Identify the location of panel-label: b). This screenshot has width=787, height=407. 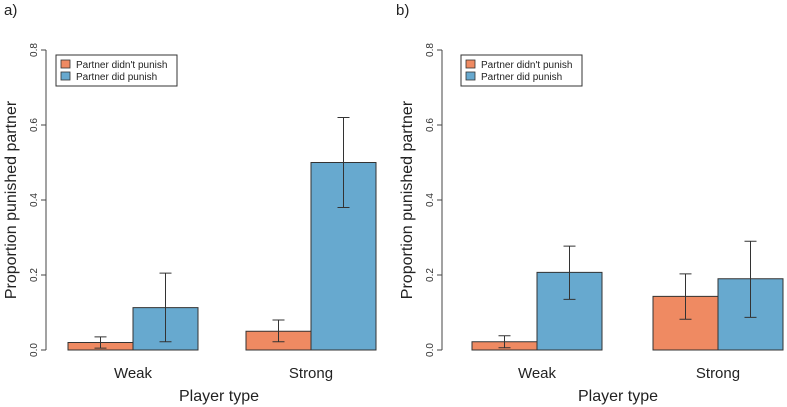
(402, 10).